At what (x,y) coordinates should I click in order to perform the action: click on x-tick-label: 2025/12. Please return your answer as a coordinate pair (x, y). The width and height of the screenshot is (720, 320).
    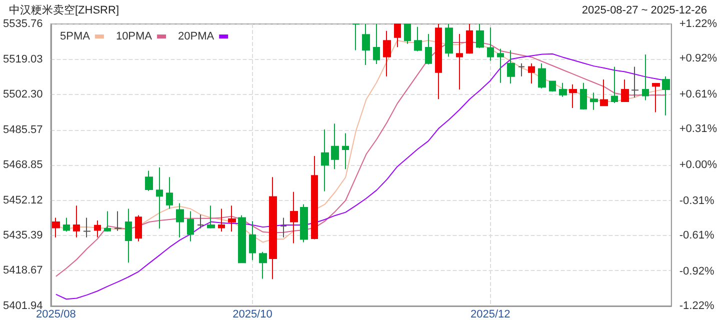
    Looking at the image, I should click on (490, 314).